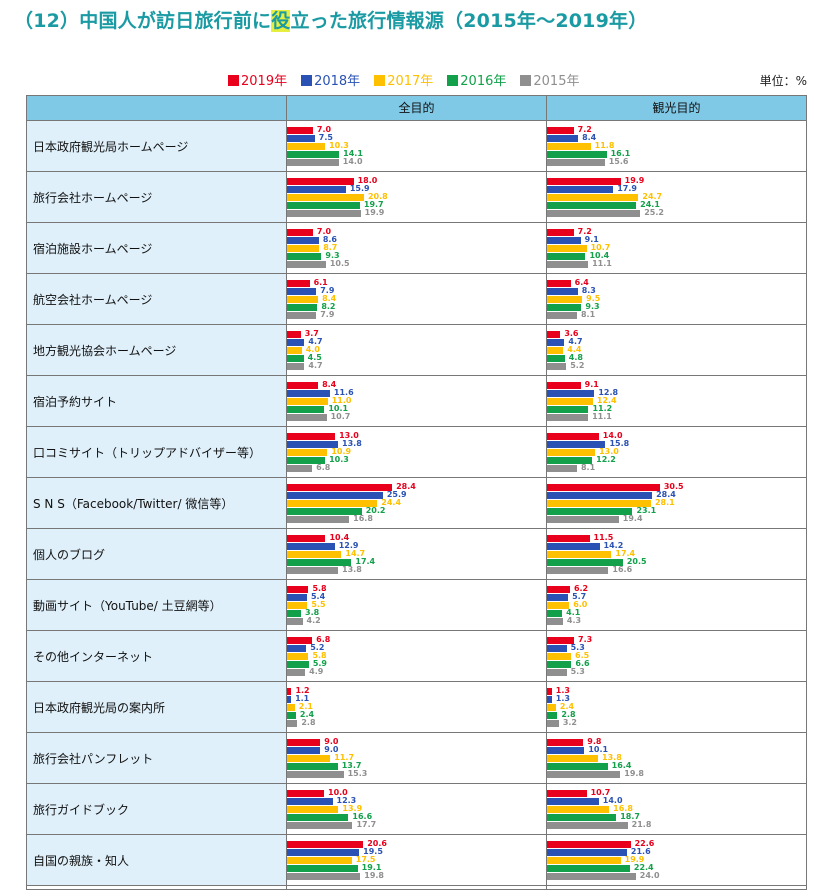 The image size is (831, 890). I want to click on legend-label: 2017年, so click(410, 81).